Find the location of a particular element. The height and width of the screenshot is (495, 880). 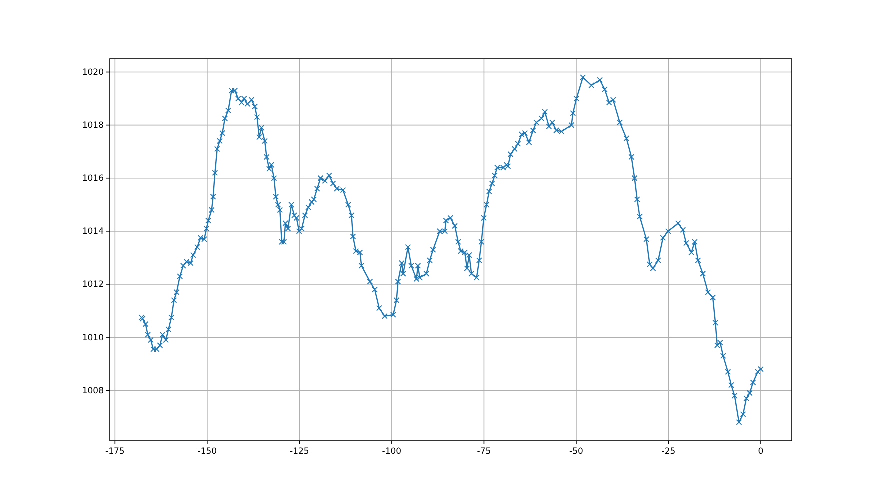

y-tick-label: 1008 is located at coordinates (93, 391).